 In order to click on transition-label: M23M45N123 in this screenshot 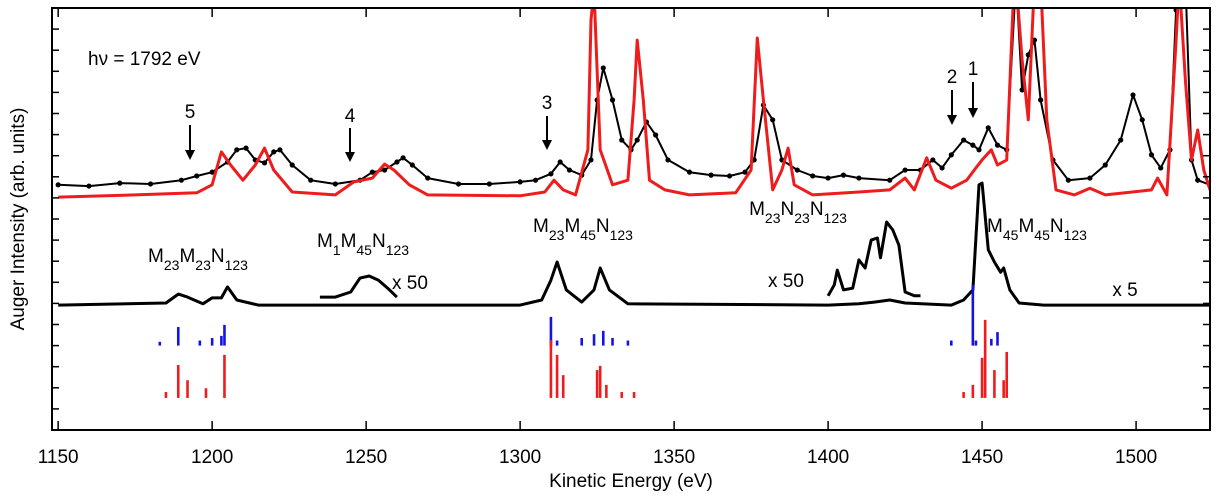, I will do `click(583, 229)`.